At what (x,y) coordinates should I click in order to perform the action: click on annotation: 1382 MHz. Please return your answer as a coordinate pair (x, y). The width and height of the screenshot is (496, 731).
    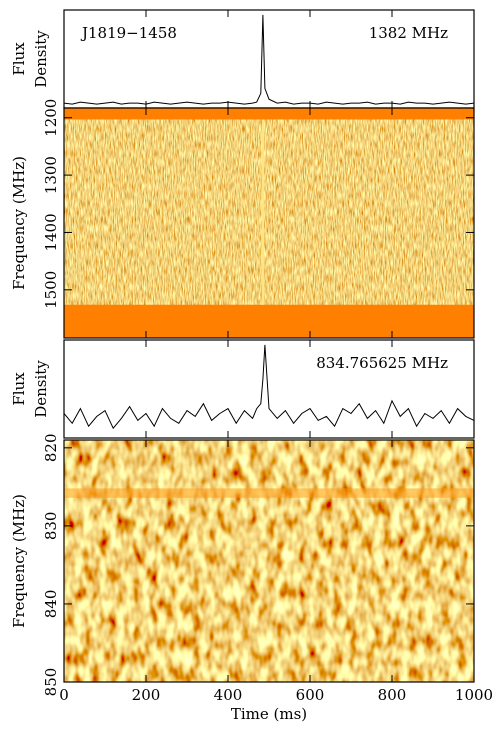
    Looking at the image, I should click on (408, 33).